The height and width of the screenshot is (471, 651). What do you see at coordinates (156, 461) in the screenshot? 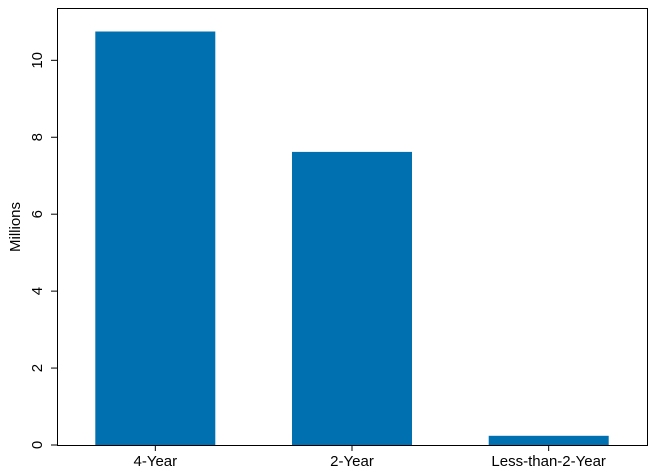
I see `x-tick-label-4-year: 4-Year` at bounding box center [156, 461].